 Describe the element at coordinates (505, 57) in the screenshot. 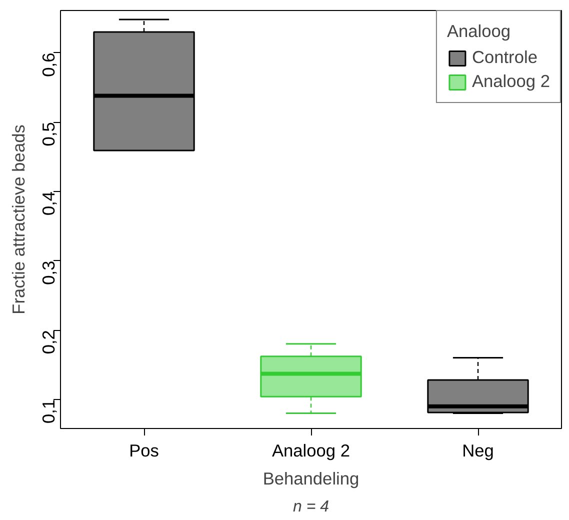

I see `legend-label: Controle` at that location.